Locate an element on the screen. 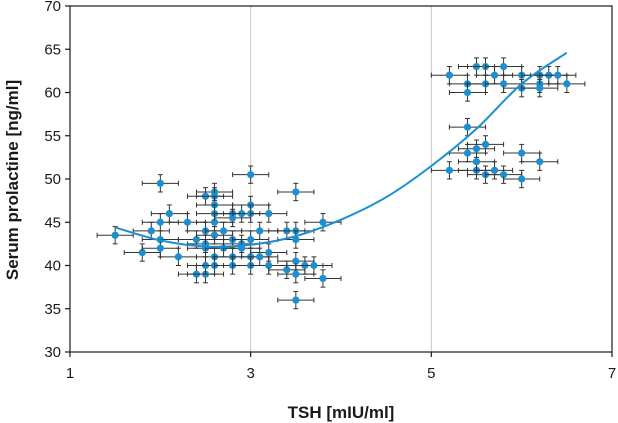 Image resolution: width=618 pixels, height=423 pixels. y-tick-label: 60 is located at coordinates (52, 93).